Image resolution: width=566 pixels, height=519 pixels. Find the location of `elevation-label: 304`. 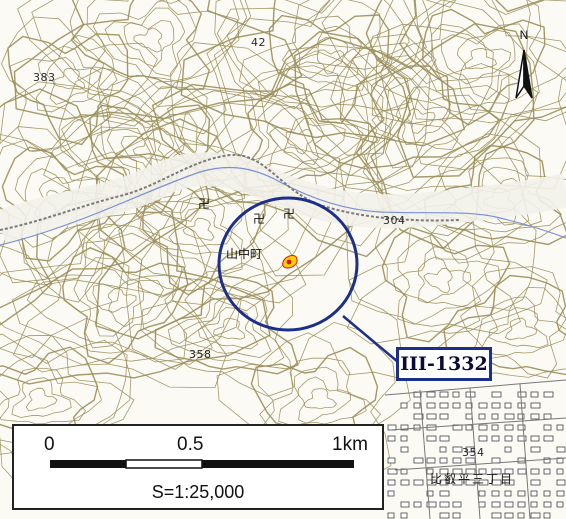

elevation-label: 304 is located at coordinates (394, 220).